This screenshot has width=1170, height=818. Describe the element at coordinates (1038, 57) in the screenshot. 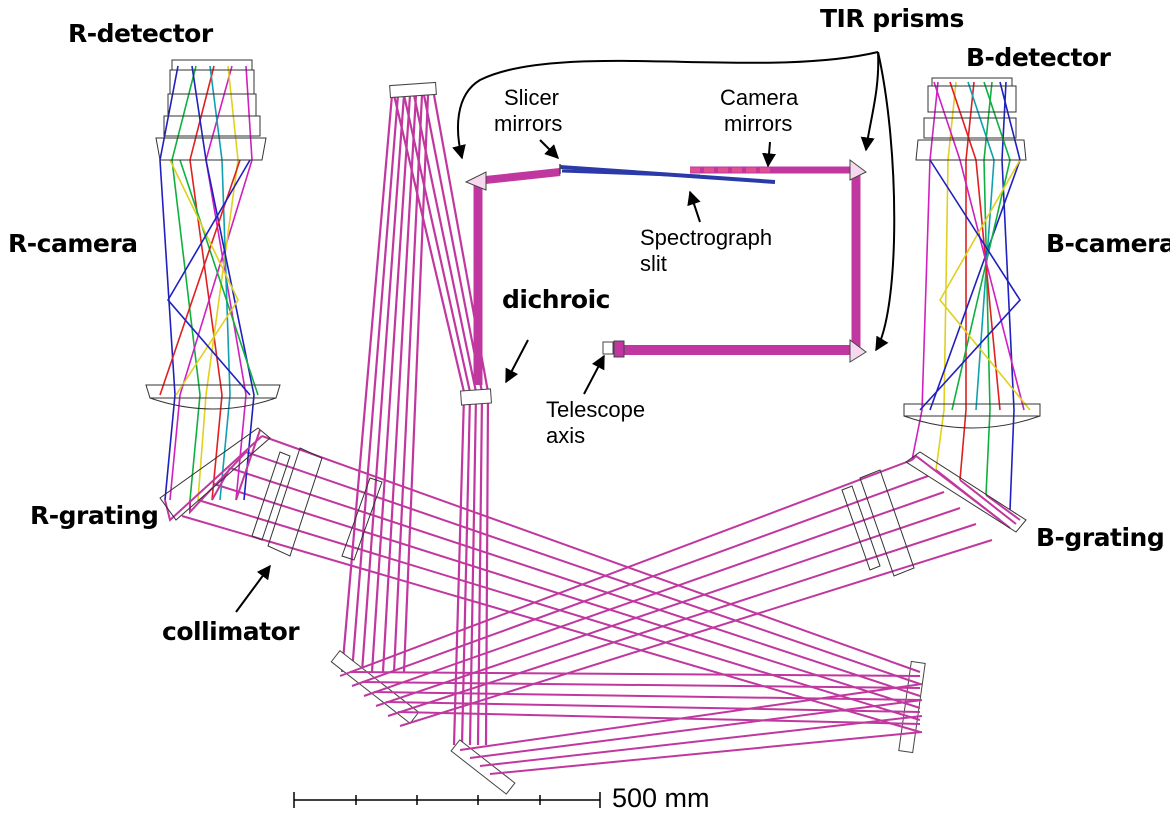

I see `b-detector-label: B-detector` at that location.